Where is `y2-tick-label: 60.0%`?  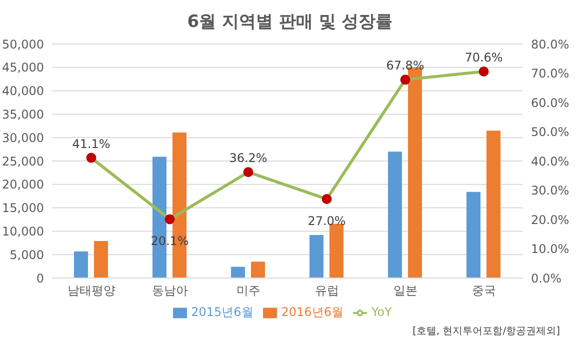
y2-tick-label: 60.0% is located at coordinates (550, 103).